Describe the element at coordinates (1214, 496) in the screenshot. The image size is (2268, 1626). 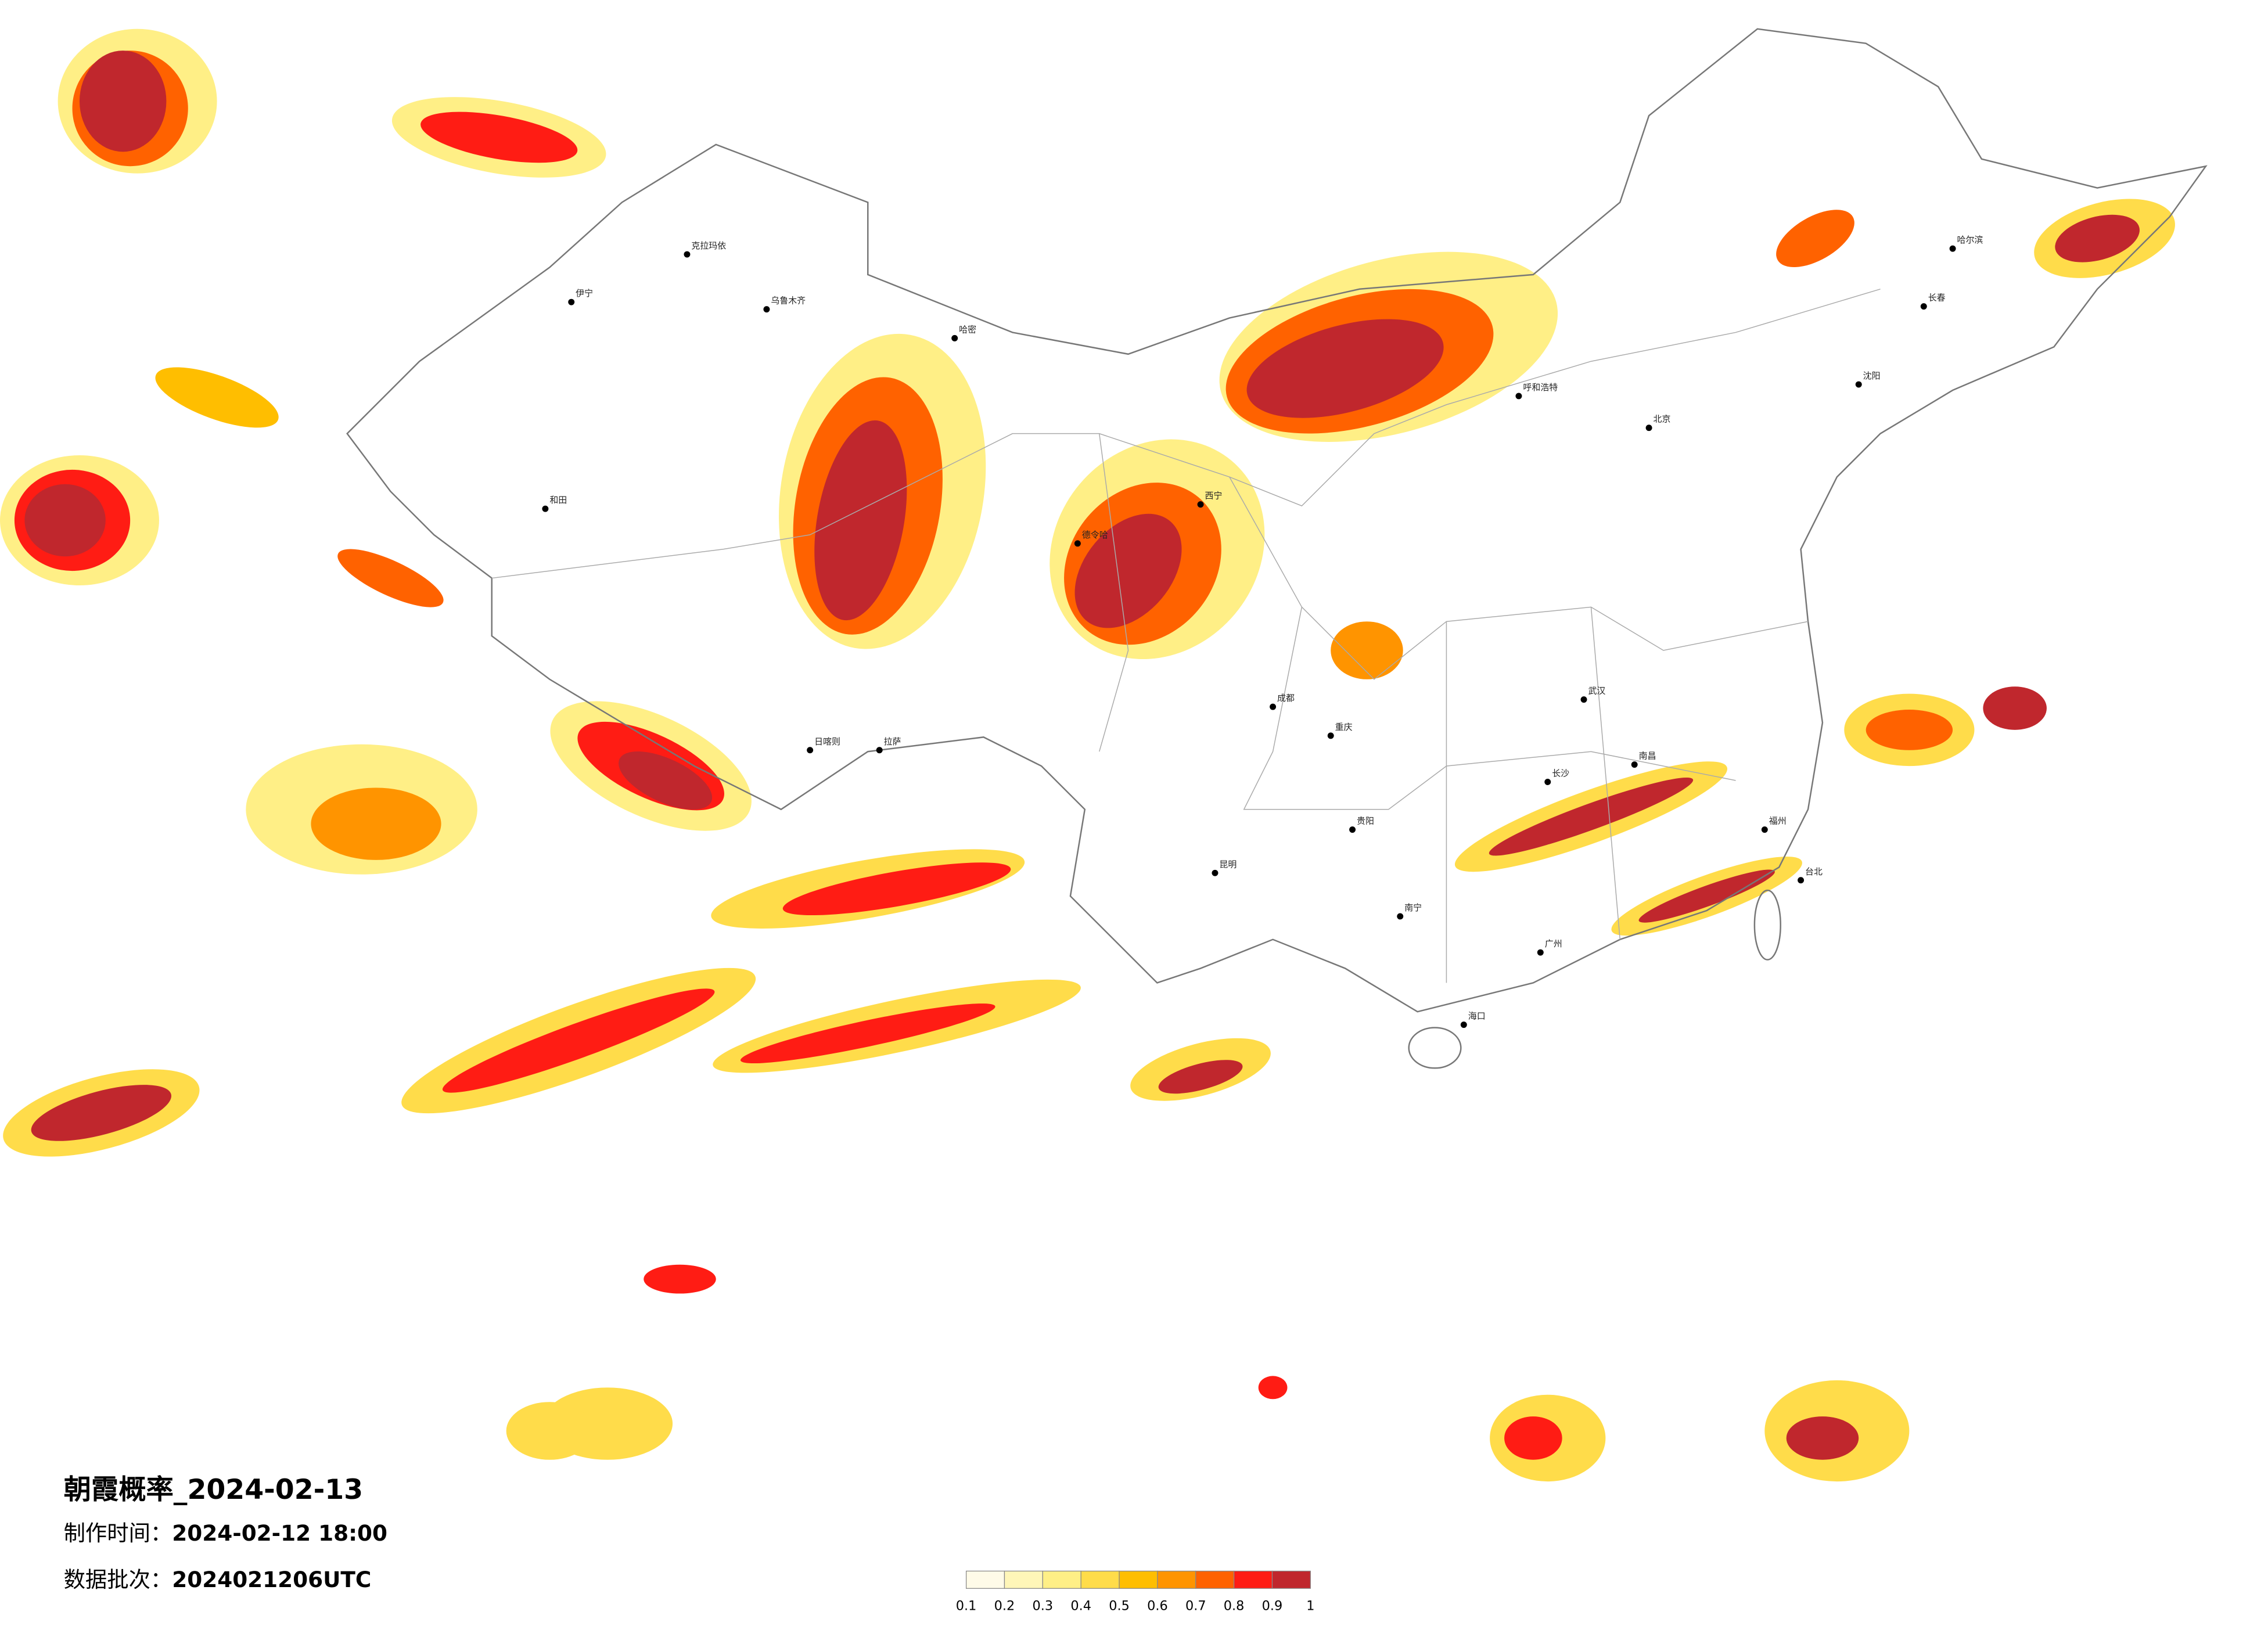
I see `city-label: 西宁` at that location.